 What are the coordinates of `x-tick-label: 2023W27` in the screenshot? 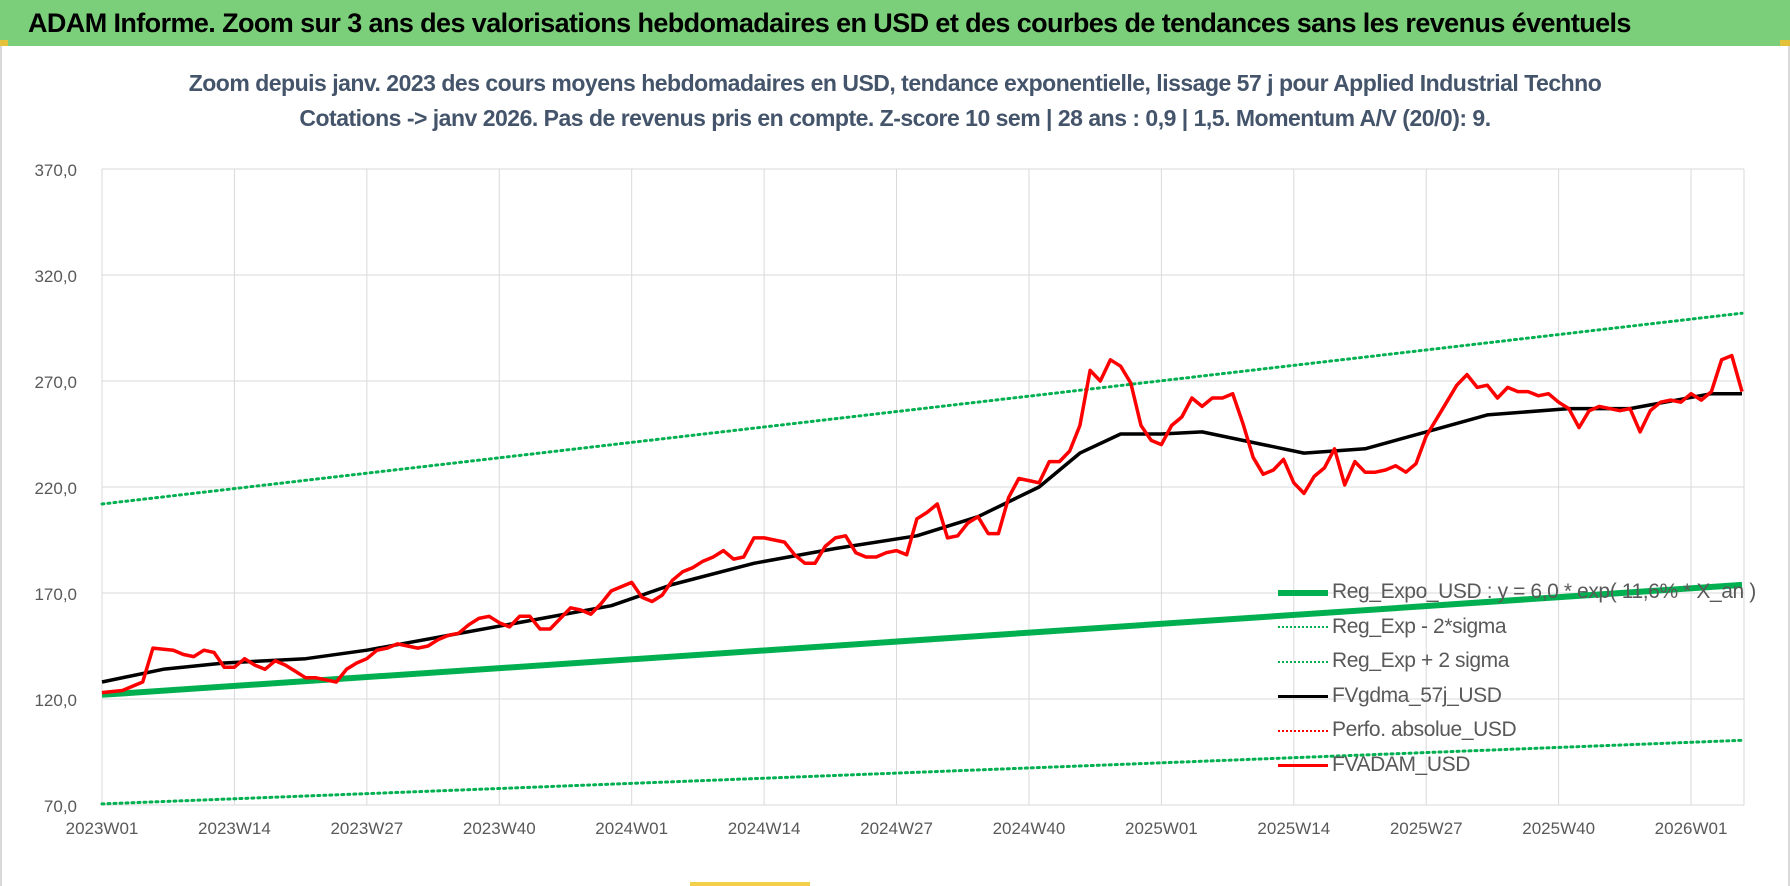 It's located at (366, 828).